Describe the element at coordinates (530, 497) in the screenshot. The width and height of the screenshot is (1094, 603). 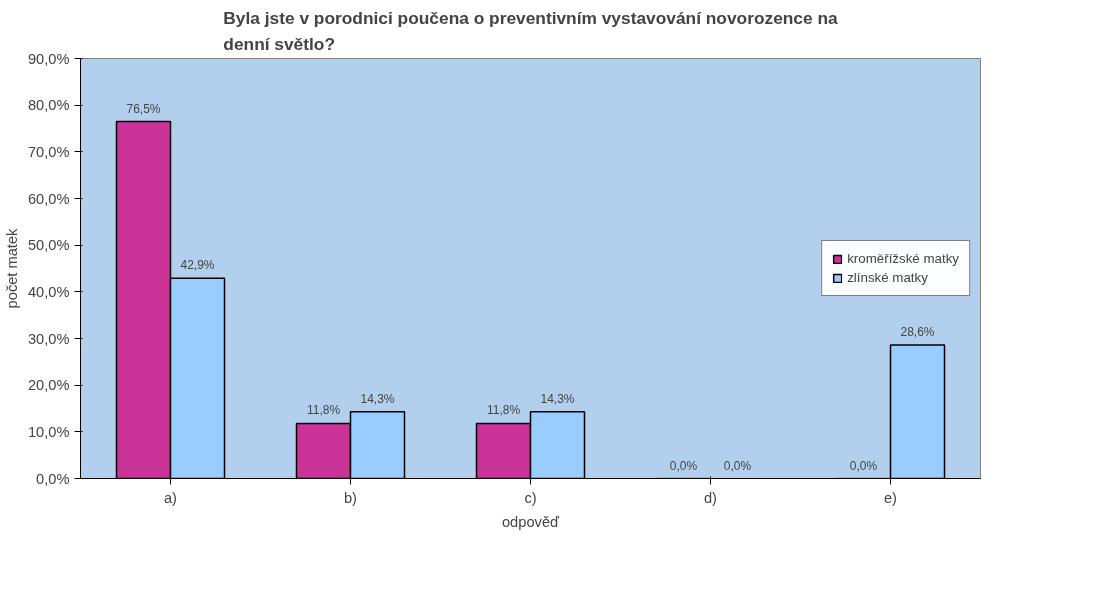
I see `x-tick-label: c)` at that location.